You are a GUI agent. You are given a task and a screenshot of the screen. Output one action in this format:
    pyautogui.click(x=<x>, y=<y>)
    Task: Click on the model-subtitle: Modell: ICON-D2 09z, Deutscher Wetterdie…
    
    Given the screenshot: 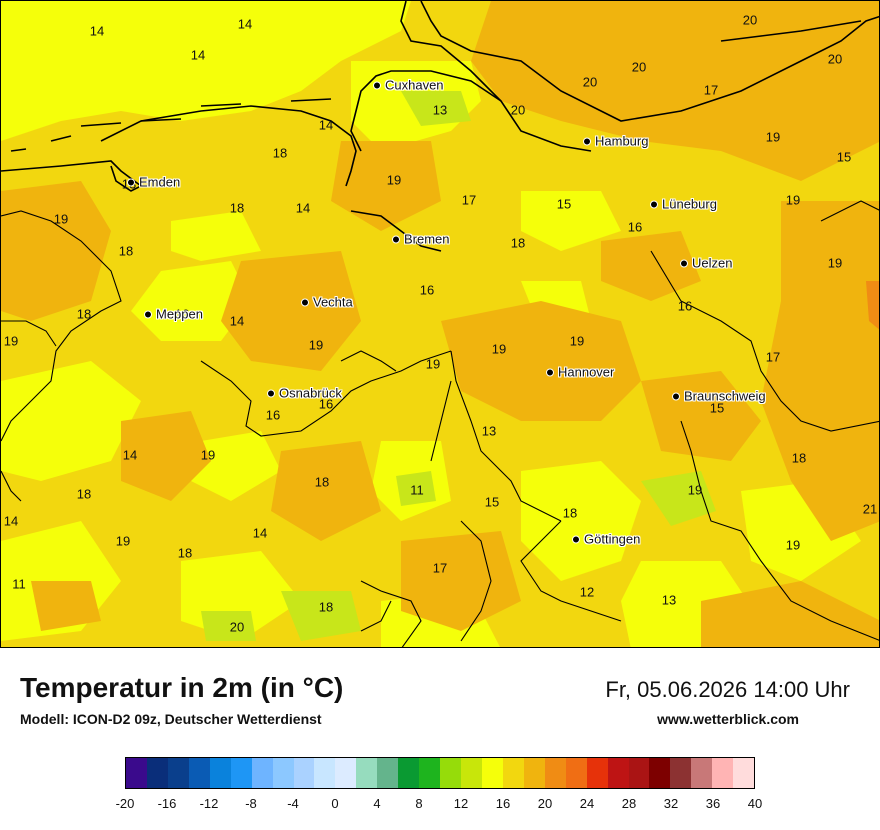 What is the action you would take?
    pyautogui.click(x=171, y=719)
    